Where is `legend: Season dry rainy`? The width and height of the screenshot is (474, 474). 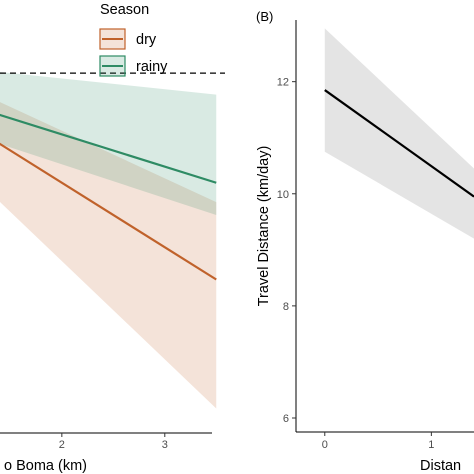
legend: Season dry rainy is located at coordinates (133, 39).